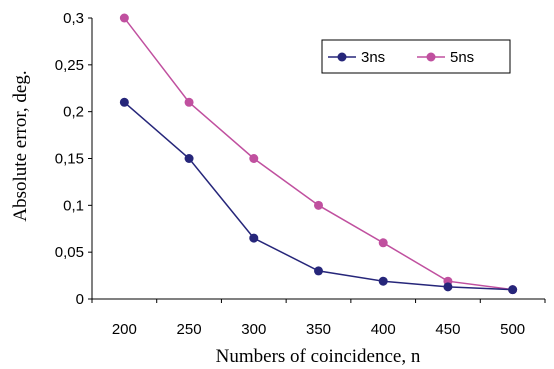 Image resolution: width=554 pixels, height=369 pixels. Describe the element at coordinates (253, 329) in the screenshot. I see `x-tick-label: 300` at that location.